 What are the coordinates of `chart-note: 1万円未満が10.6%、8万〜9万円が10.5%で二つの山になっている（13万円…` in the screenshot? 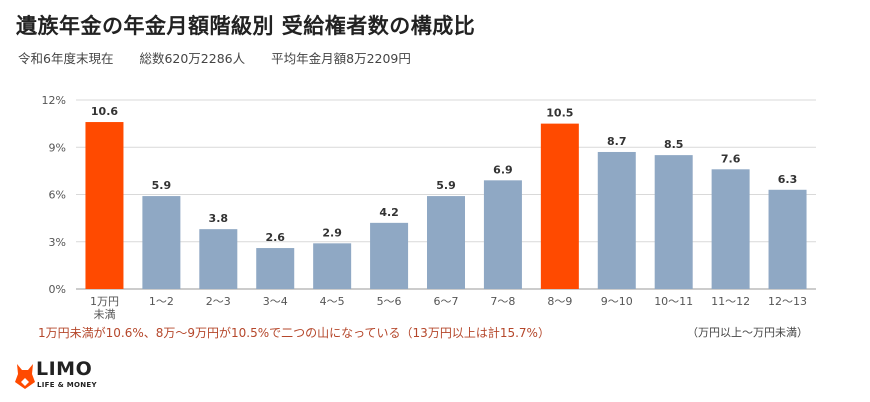 It's located at (294, 333).